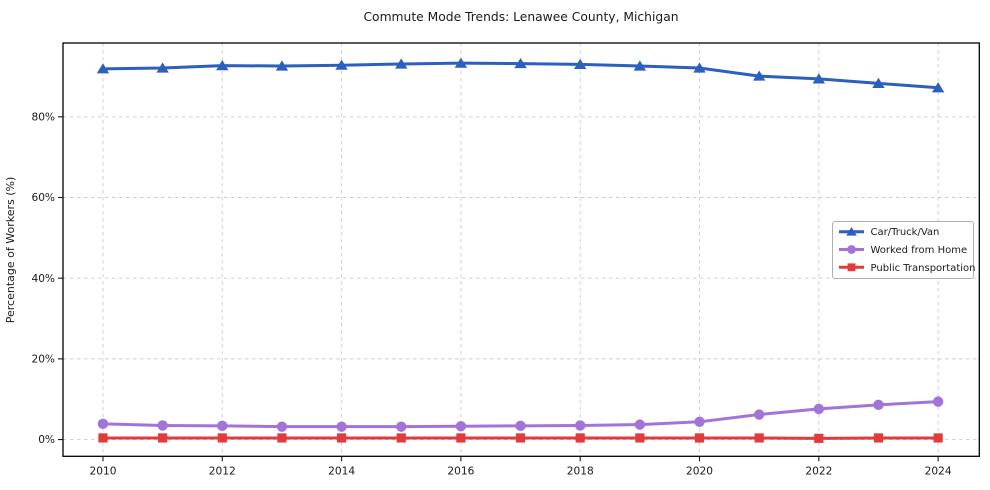  Describe the element at coordinates (401, 63) in the screenshot. I see `data-point-car-truck-van-2015` at that location.